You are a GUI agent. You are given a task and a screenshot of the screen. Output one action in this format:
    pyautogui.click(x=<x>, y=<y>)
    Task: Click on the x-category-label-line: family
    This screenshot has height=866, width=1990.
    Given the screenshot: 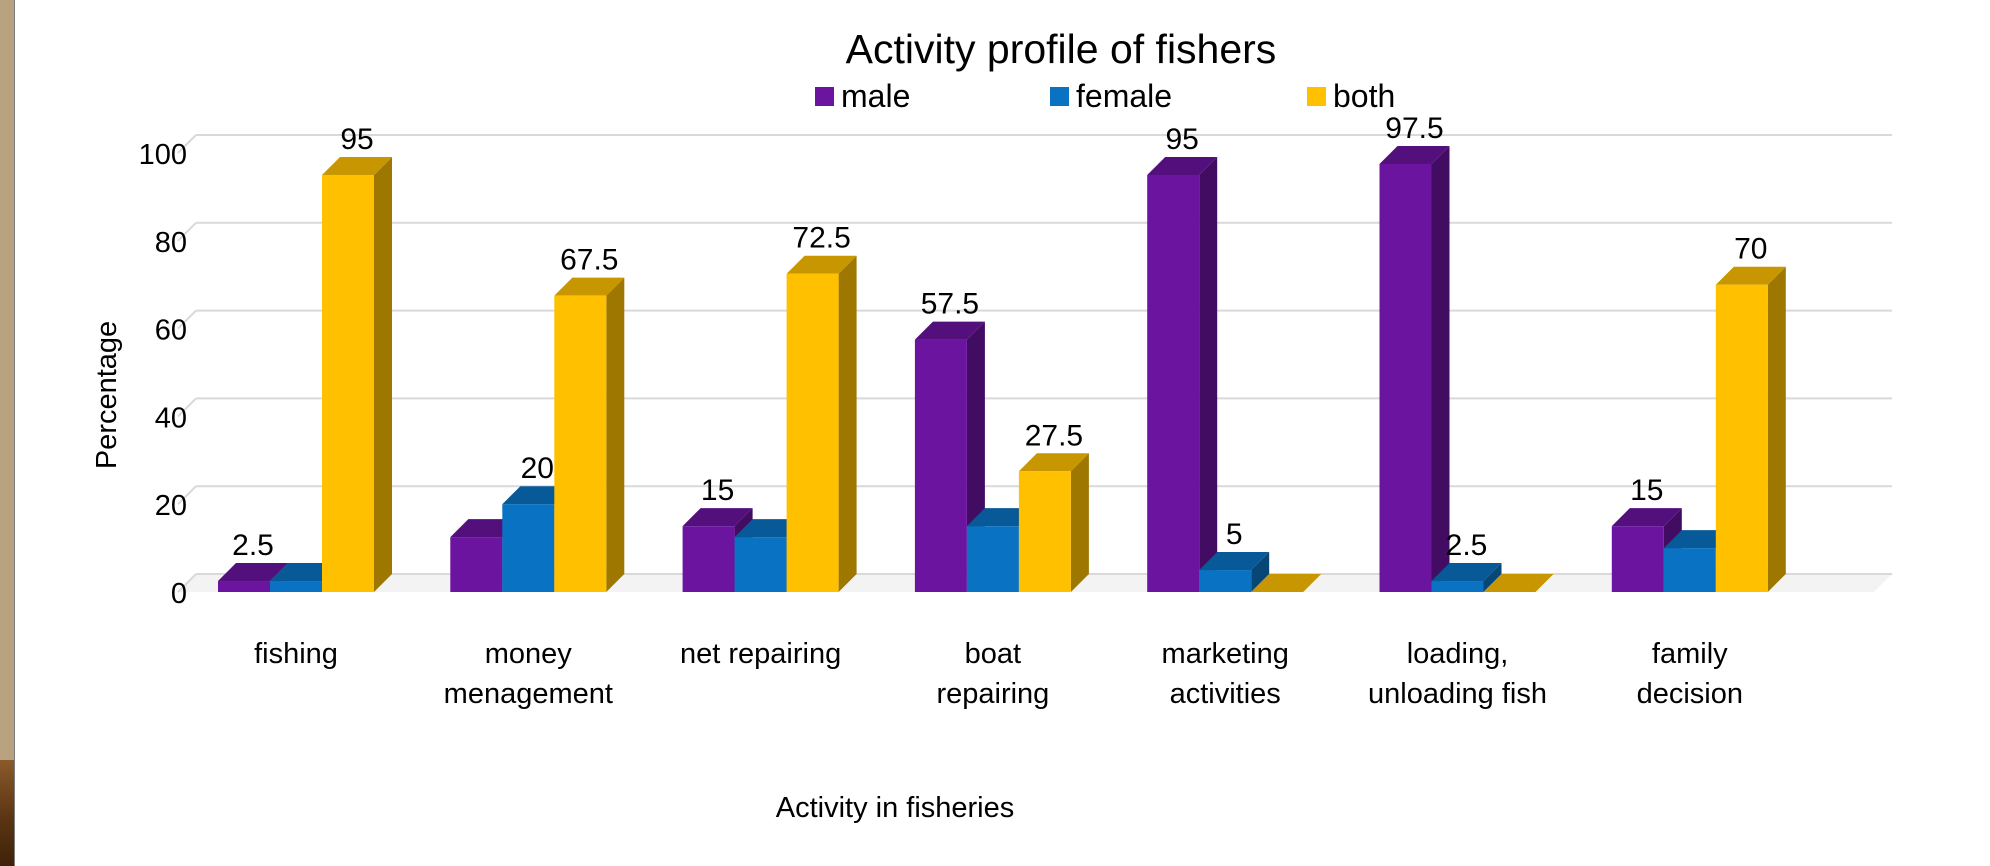 What is the action you would take?
    pyautogui.click(x=1690, y=654)
    